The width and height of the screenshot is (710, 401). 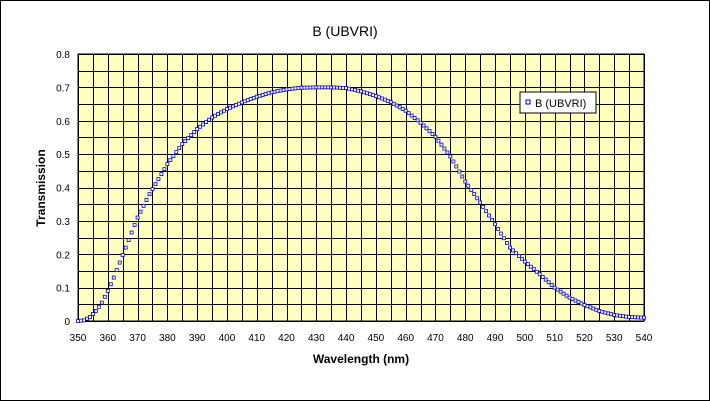 I want to click on x-tick-label: 520, so click(x=584, y=338).